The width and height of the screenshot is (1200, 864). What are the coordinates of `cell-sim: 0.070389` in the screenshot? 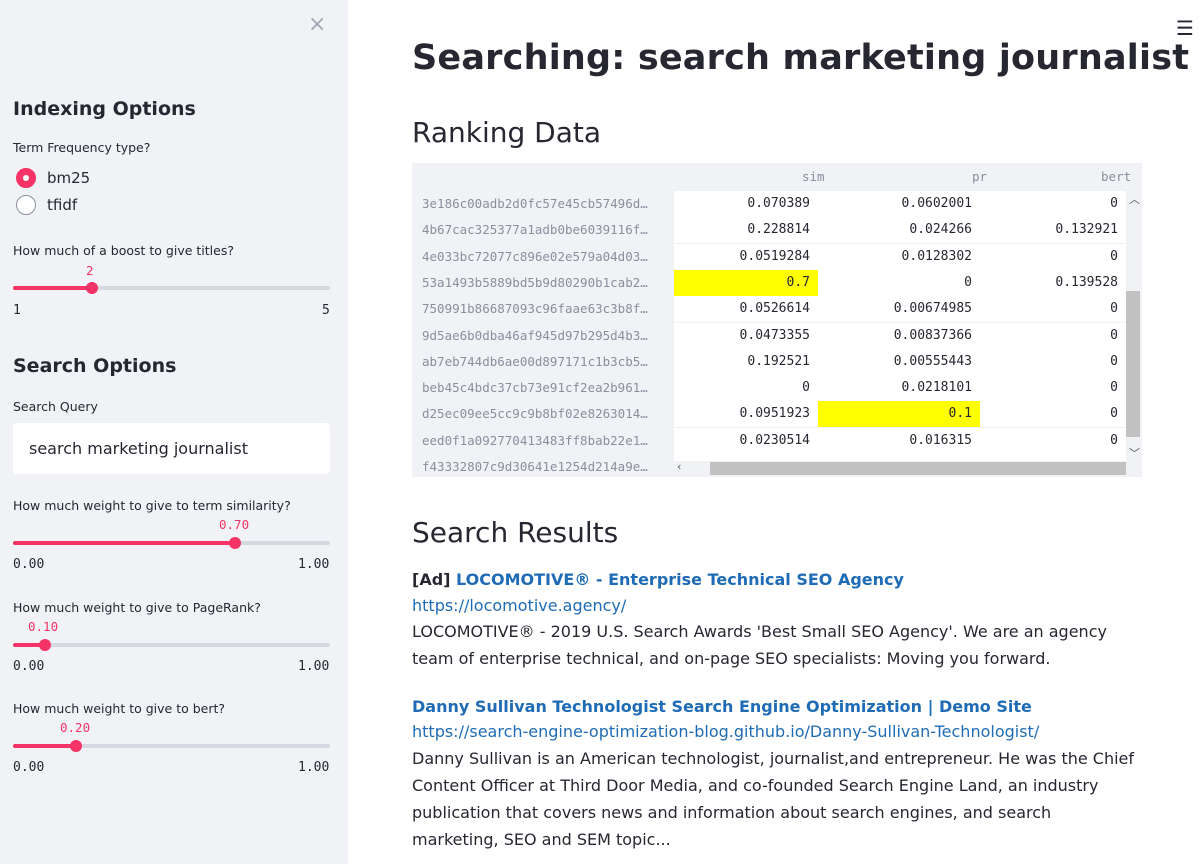 It's located at (778, 203).